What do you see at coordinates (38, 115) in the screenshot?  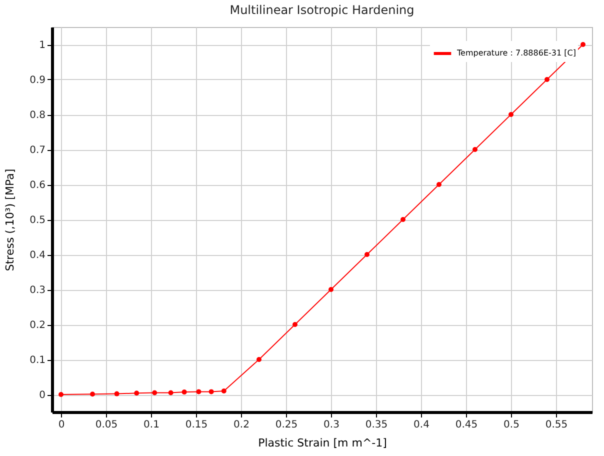 I see `y-tick-label: 0.8` at bounding box center [38, 115].